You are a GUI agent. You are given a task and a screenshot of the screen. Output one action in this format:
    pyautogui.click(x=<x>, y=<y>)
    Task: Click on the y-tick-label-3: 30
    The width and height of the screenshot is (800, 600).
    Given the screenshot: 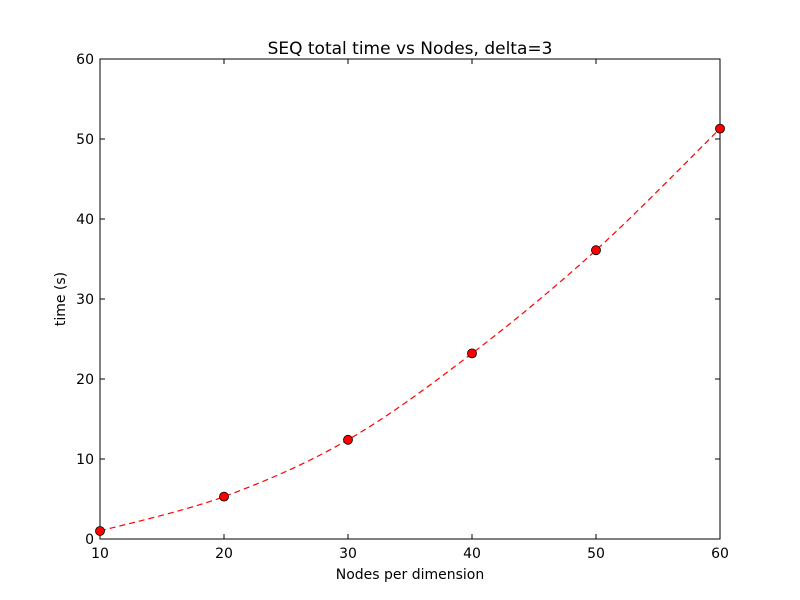 What is the action you would take?
    pyautogui.click(x=85, y=300)
    